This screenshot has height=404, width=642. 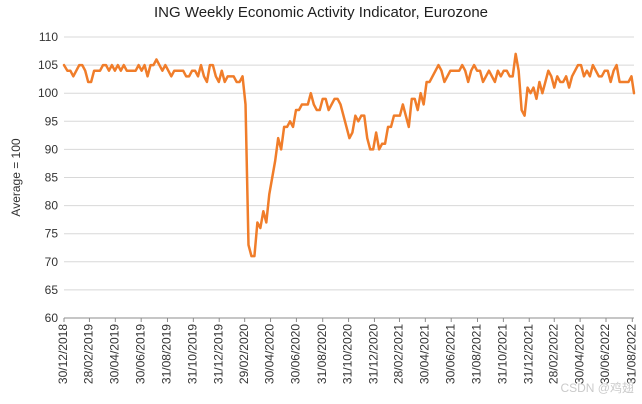 I want to click on y-tick-label: 95, so click(x=52, y=121).